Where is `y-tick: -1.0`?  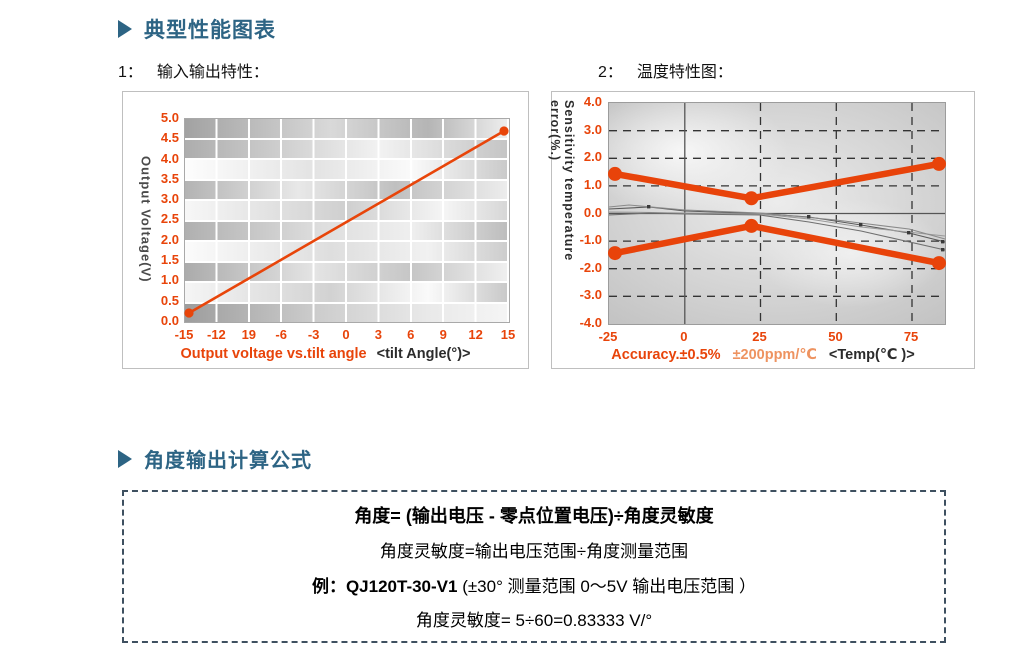
y-tick: -1.0 is located at coordinates (590, 240).